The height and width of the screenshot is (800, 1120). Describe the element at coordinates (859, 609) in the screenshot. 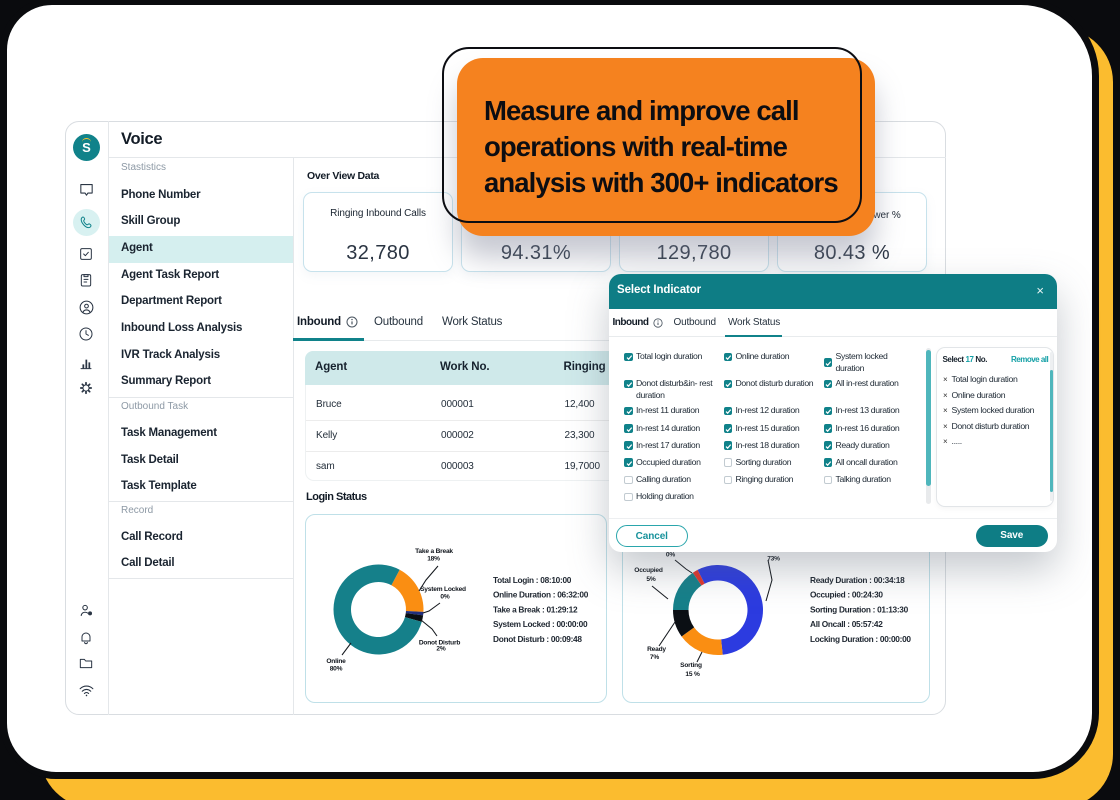

I see `svg-text: Sorting Duration : 01:13:30` at that location.